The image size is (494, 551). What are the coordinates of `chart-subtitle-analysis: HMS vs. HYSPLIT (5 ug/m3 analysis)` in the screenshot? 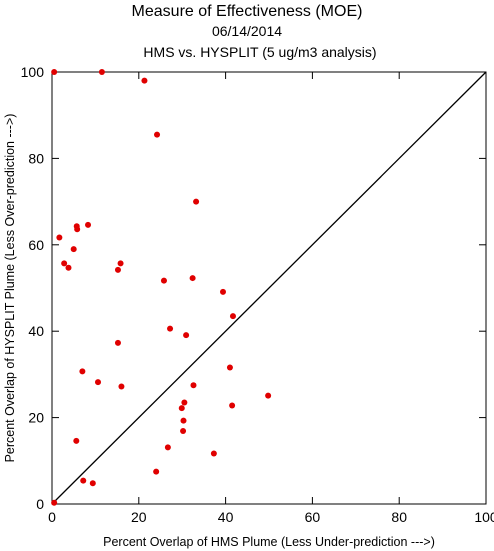 It's located at (259, 52).